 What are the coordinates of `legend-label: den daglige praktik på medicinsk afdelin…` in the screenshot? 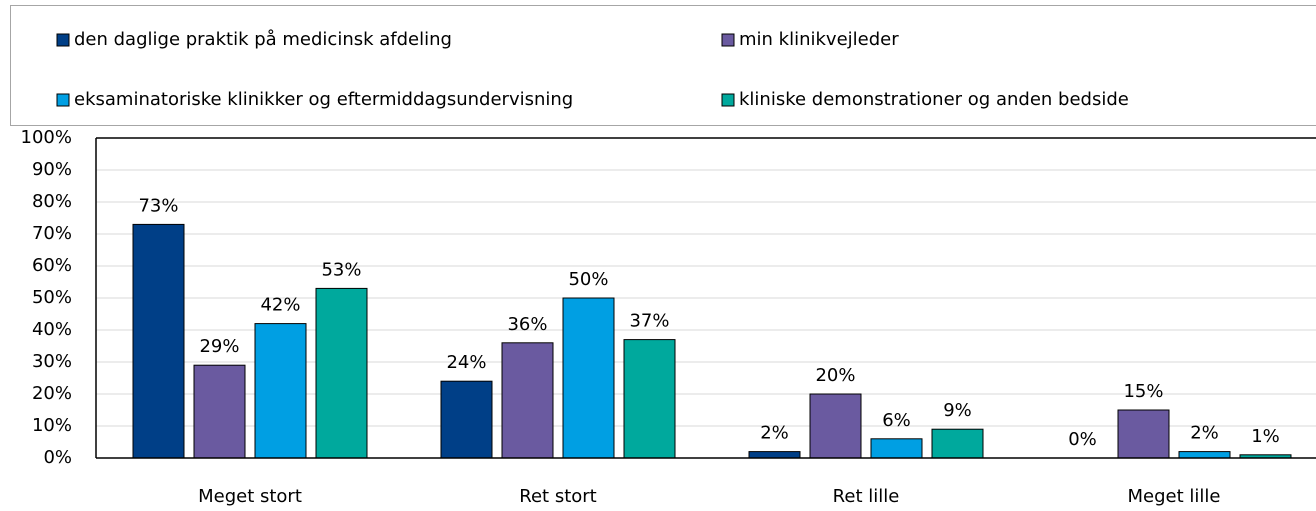 It's located at (263, 39).